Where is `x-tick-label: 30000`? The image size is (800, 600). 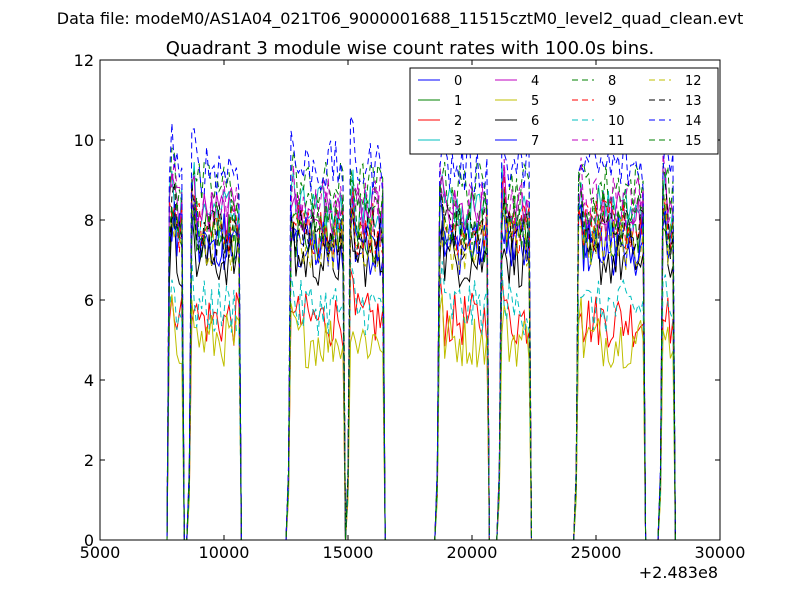 x-tick-label: 30000 is located at coordinates (720, 552).